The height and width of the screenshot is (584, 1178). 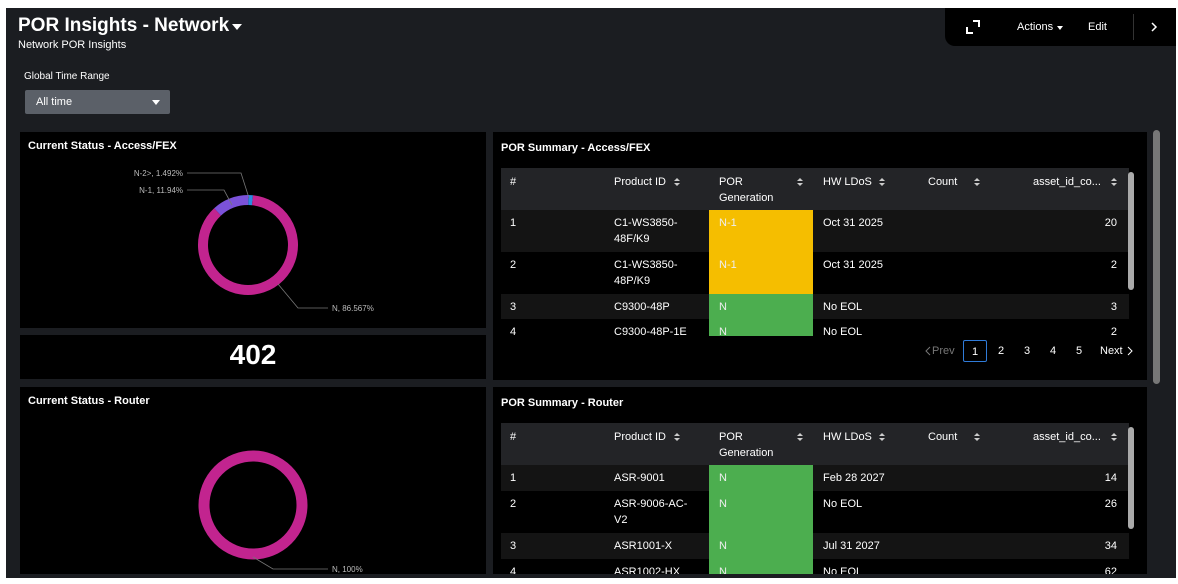 I want to click on table-cell: 34, so click(x=1110, y=546).